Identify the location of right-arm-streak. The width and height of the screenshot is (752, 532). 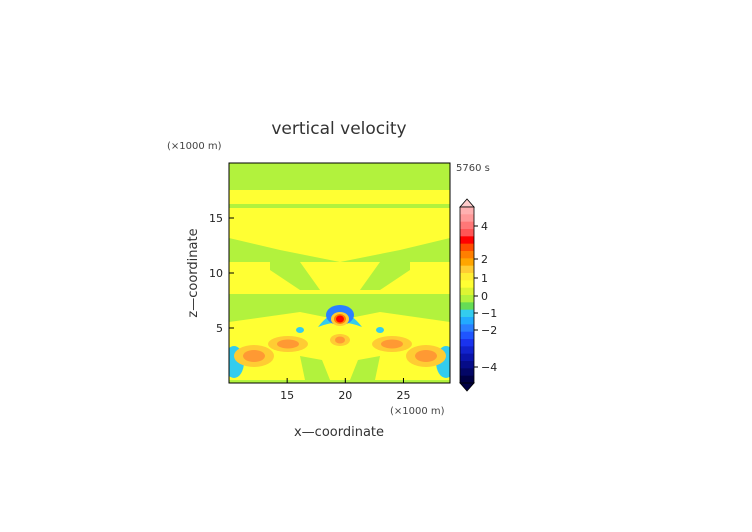
(385, 269).